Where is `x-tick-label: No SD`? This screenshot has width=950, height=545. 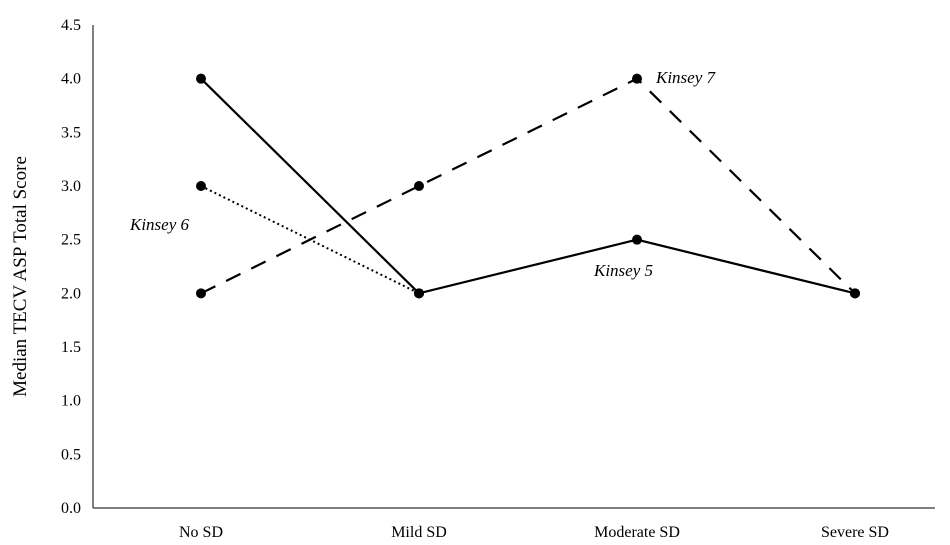
x-tick-label: No SD is located at coordinates (201, 532).